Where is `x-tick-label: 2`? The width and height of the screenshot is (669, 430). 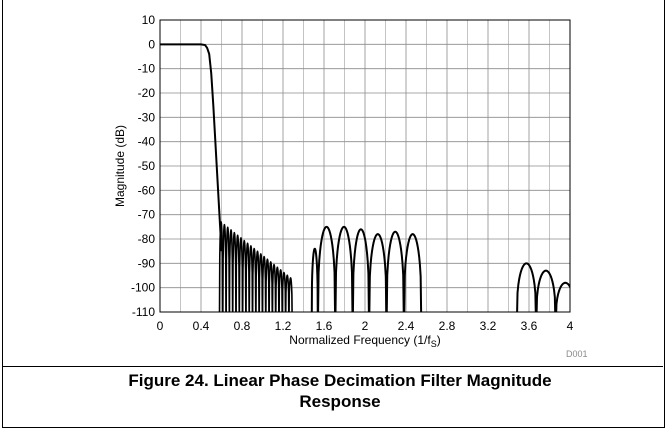
x-tick-label: 2 is located at coordinates (365, 326).